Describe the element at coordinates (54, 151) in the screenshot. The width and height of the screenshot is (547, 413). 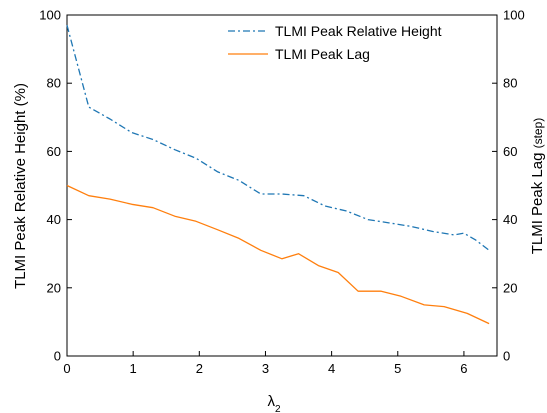
I see `left-y-tick-label: 60` at that location.